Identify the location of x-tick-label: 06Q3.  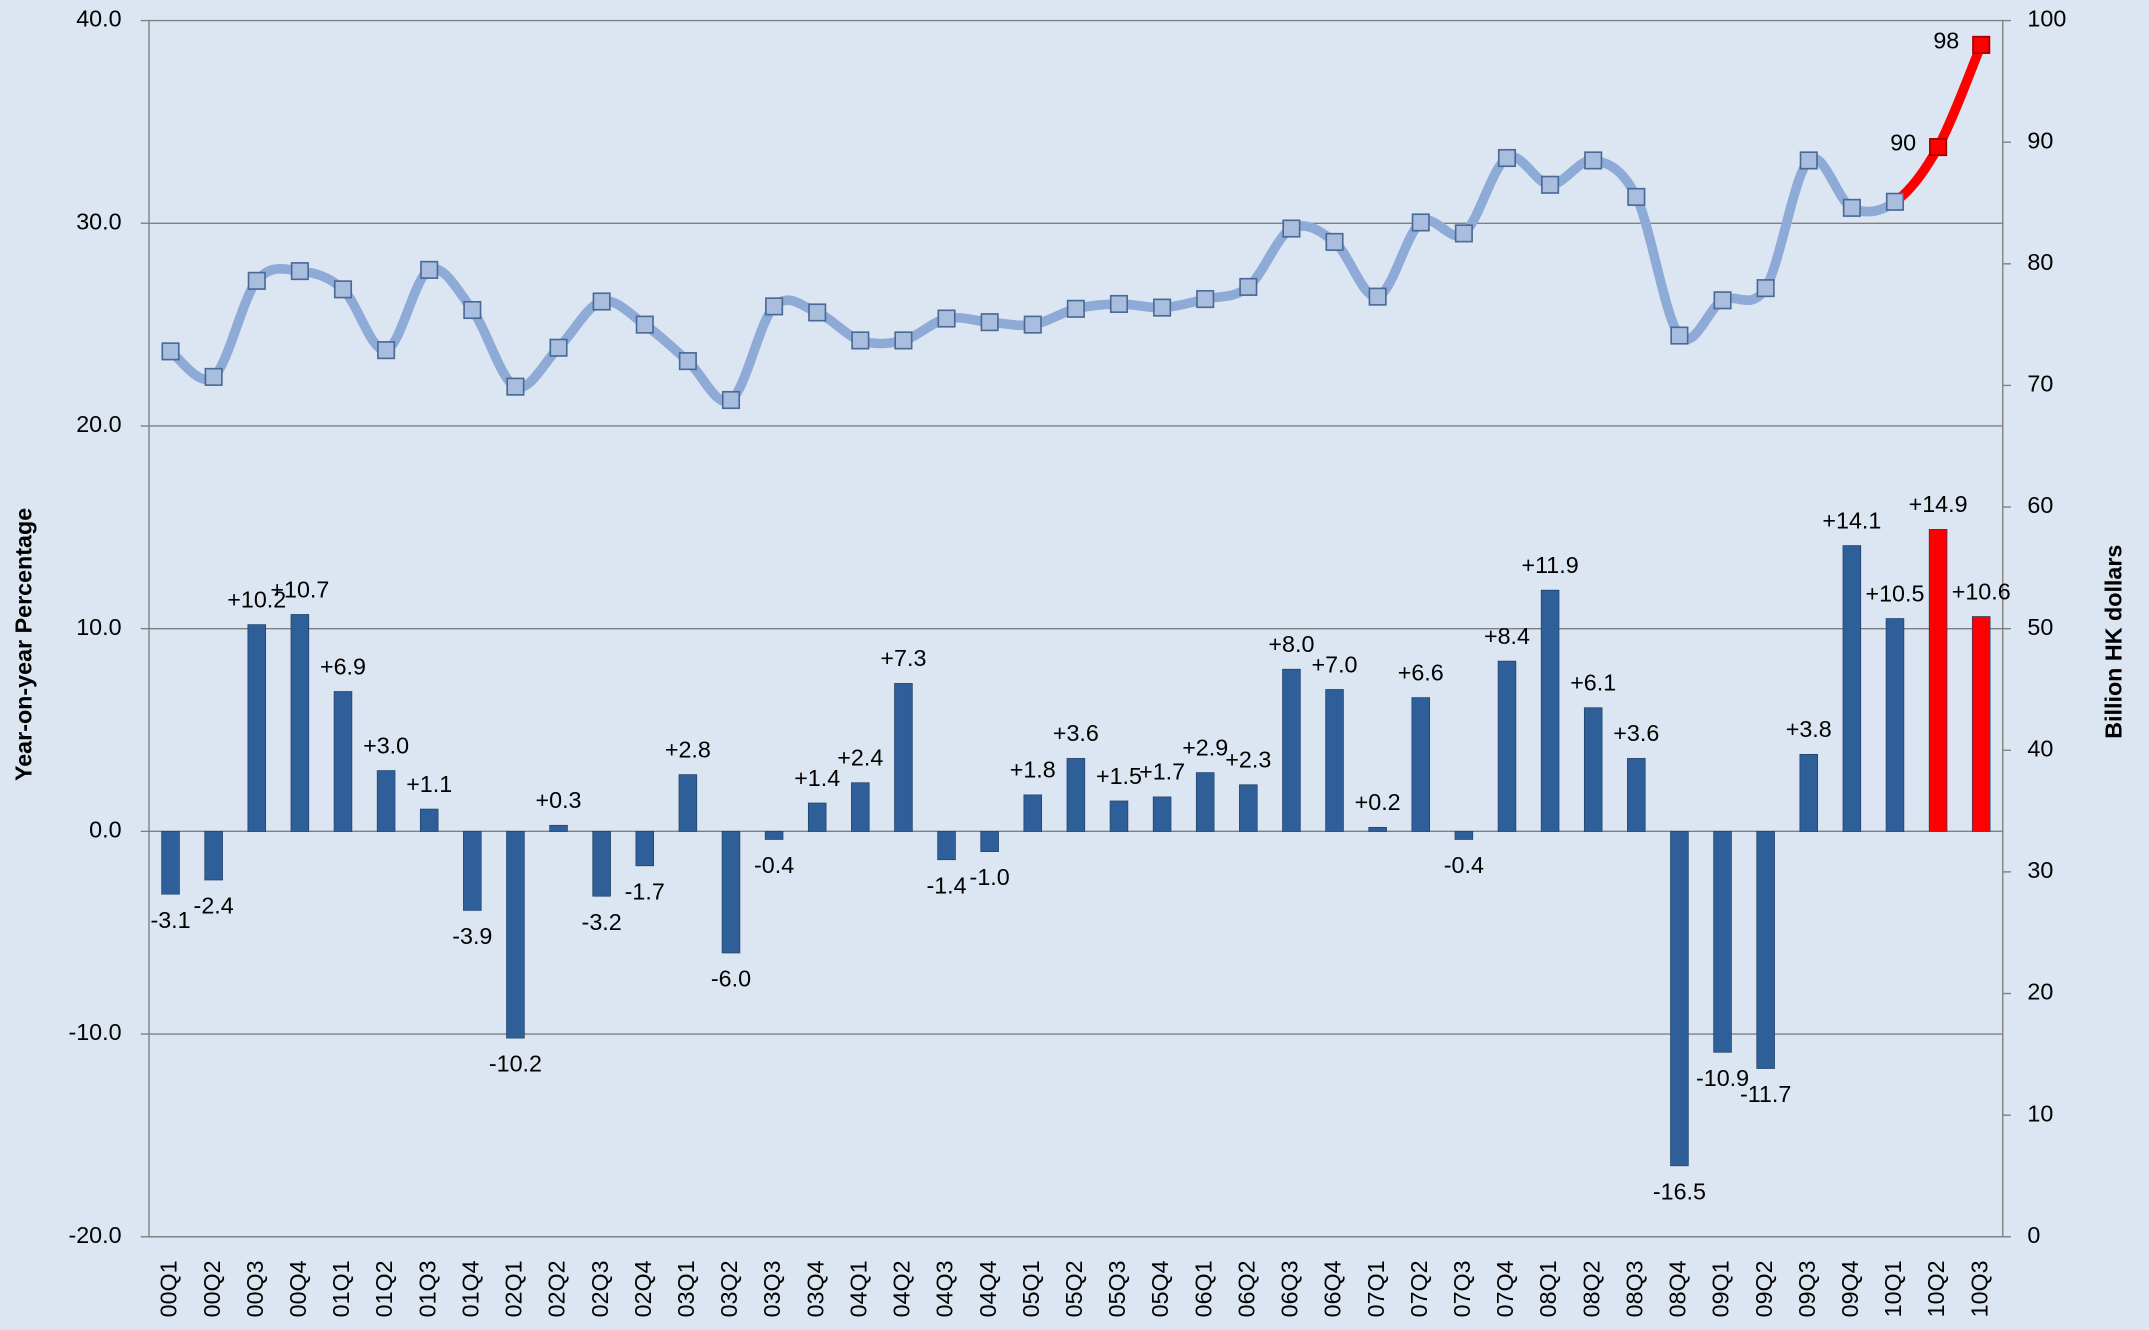
(1290, 1288).